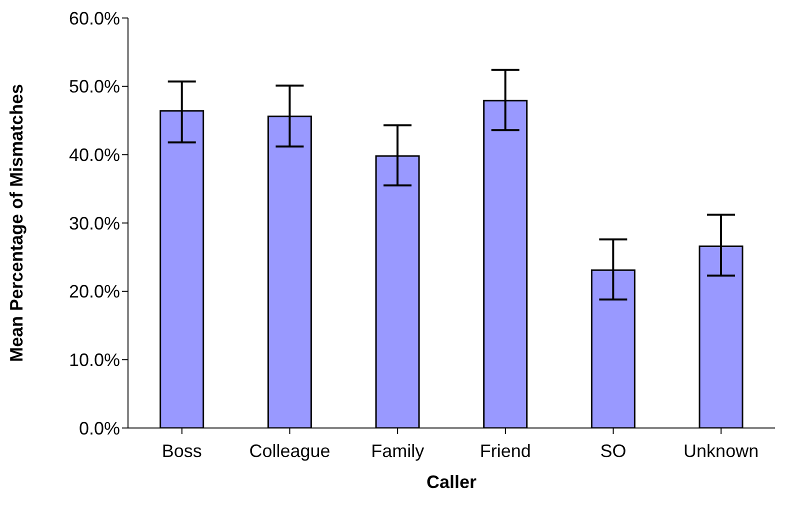 The height and width of the screenshot is (506, 793). What do you see at coordinates (94, 155) in the screenshot?
I see `y-tick-label: 40.0%` at bounding box center [94, 155].